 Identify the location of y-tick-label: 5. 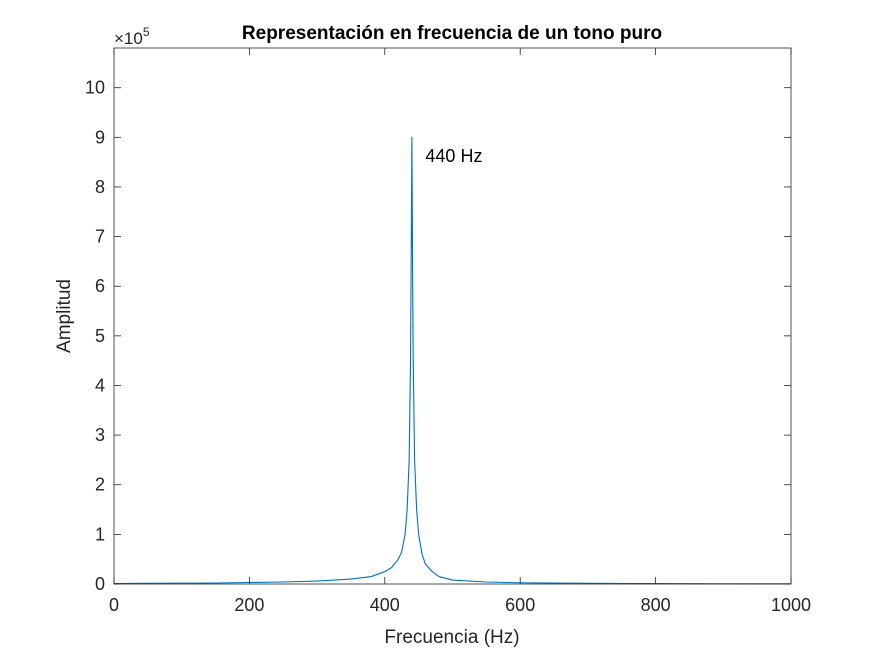
(100, 336).